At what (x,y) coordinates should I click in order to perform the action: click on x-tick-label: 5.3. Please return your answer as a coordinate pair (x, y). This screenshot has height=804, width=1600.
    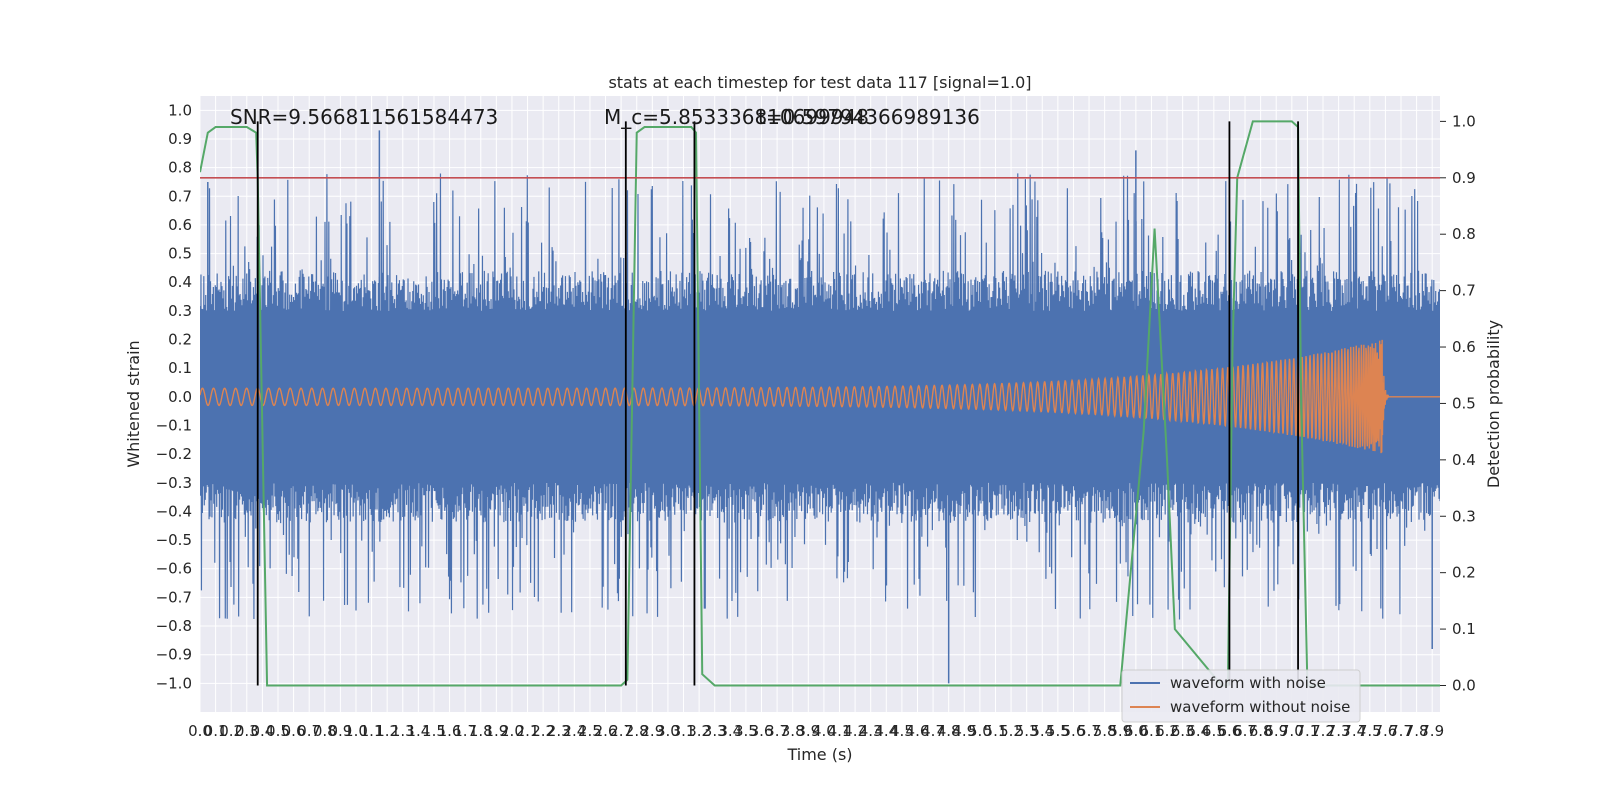
    Looking at the image, I should click on (1027, 731).